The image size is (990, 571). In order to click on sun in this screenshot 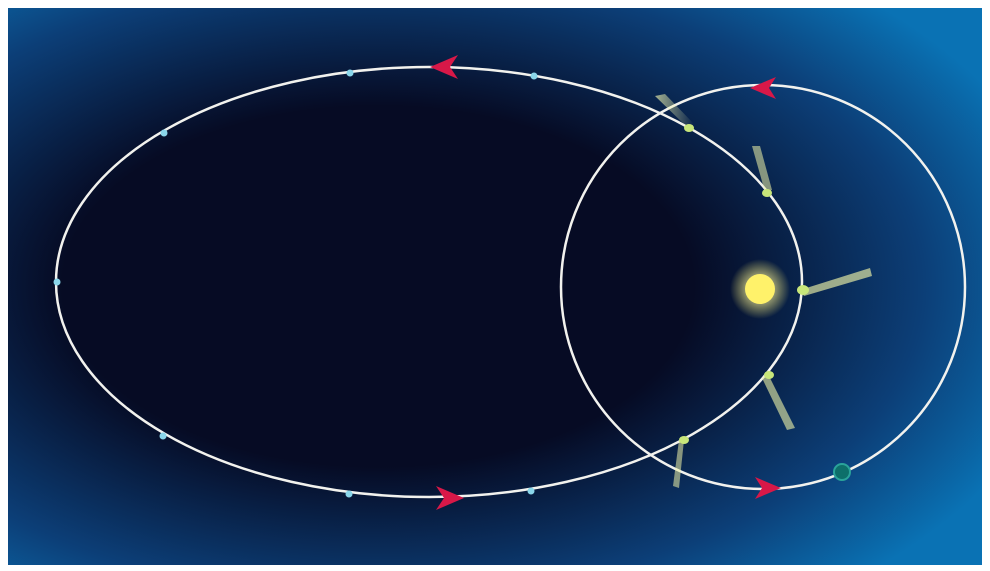, I will do `click(760, 289)`.